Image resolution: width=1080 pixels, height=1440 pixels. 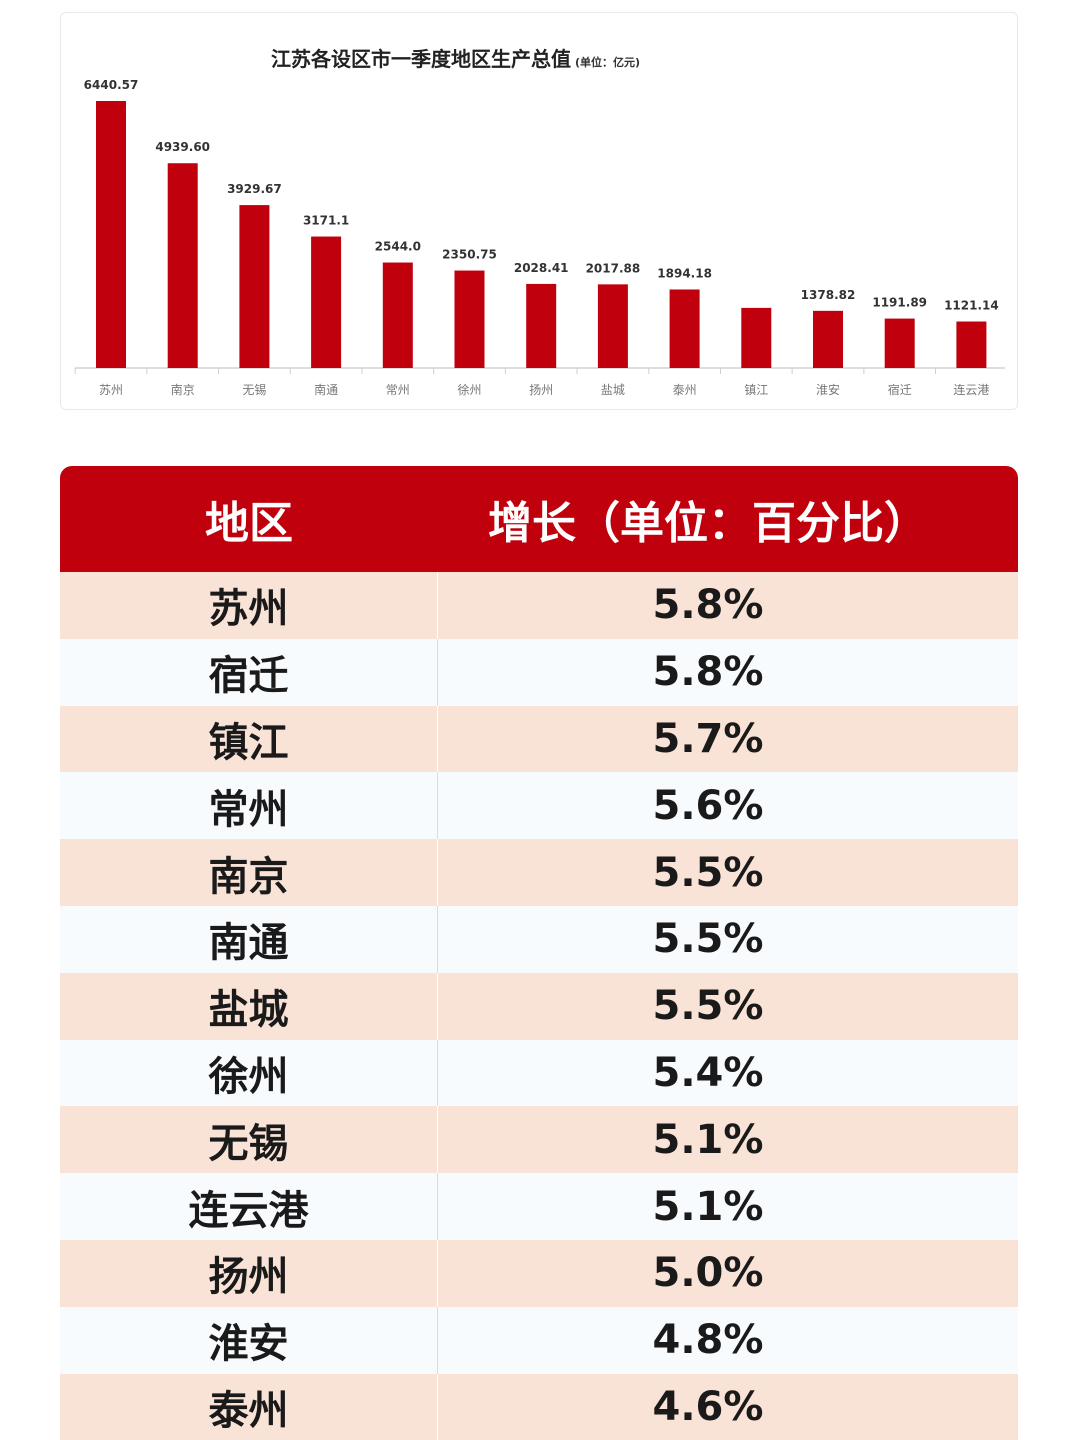 What do you see at coordinates (249, 1073) in the screenshot?
I see `region-cell: 徐州` at bounding box center [249, 1073].